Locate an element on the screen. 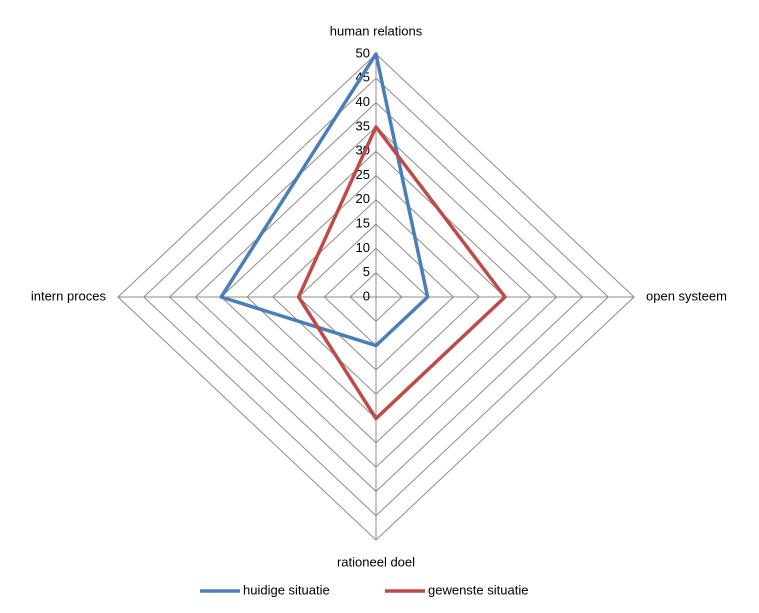  y-tick-label: 5 is located at coordinates (366, 271).